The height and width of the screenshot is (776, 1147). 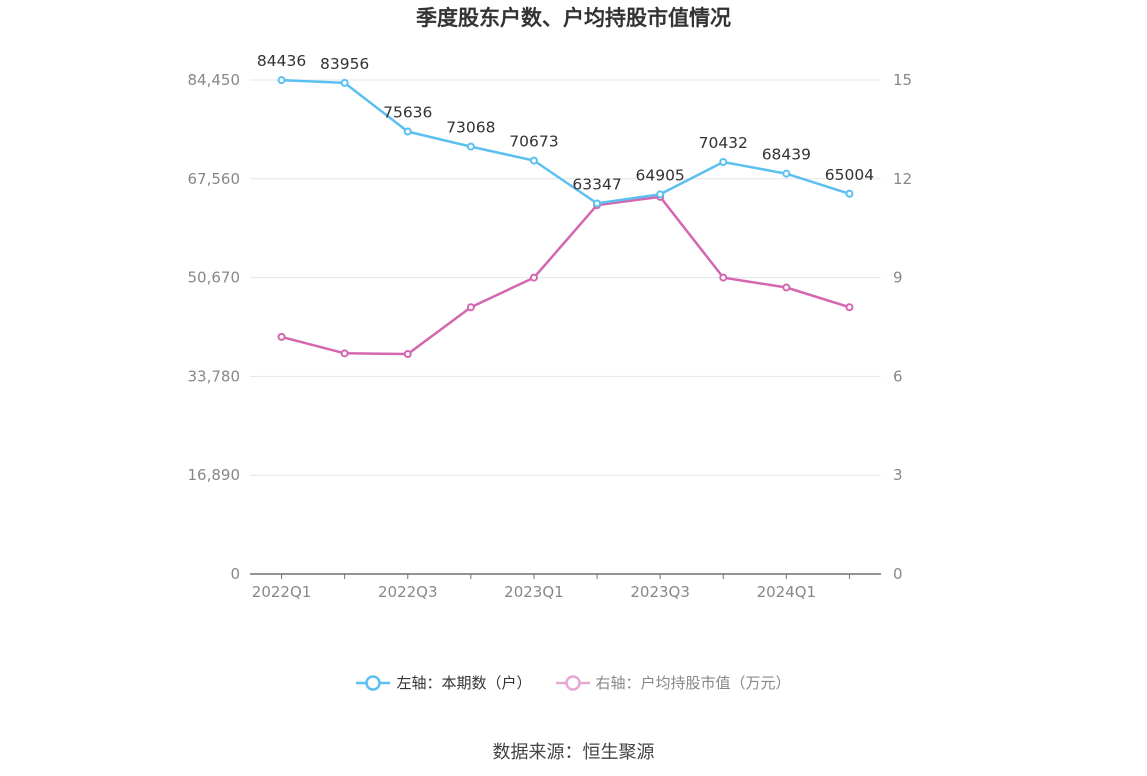 What do you see at coordinates (214, 80) in the screenshot?
I see `y-left-tick-label: 84,450` at bounding box center [214, 80].